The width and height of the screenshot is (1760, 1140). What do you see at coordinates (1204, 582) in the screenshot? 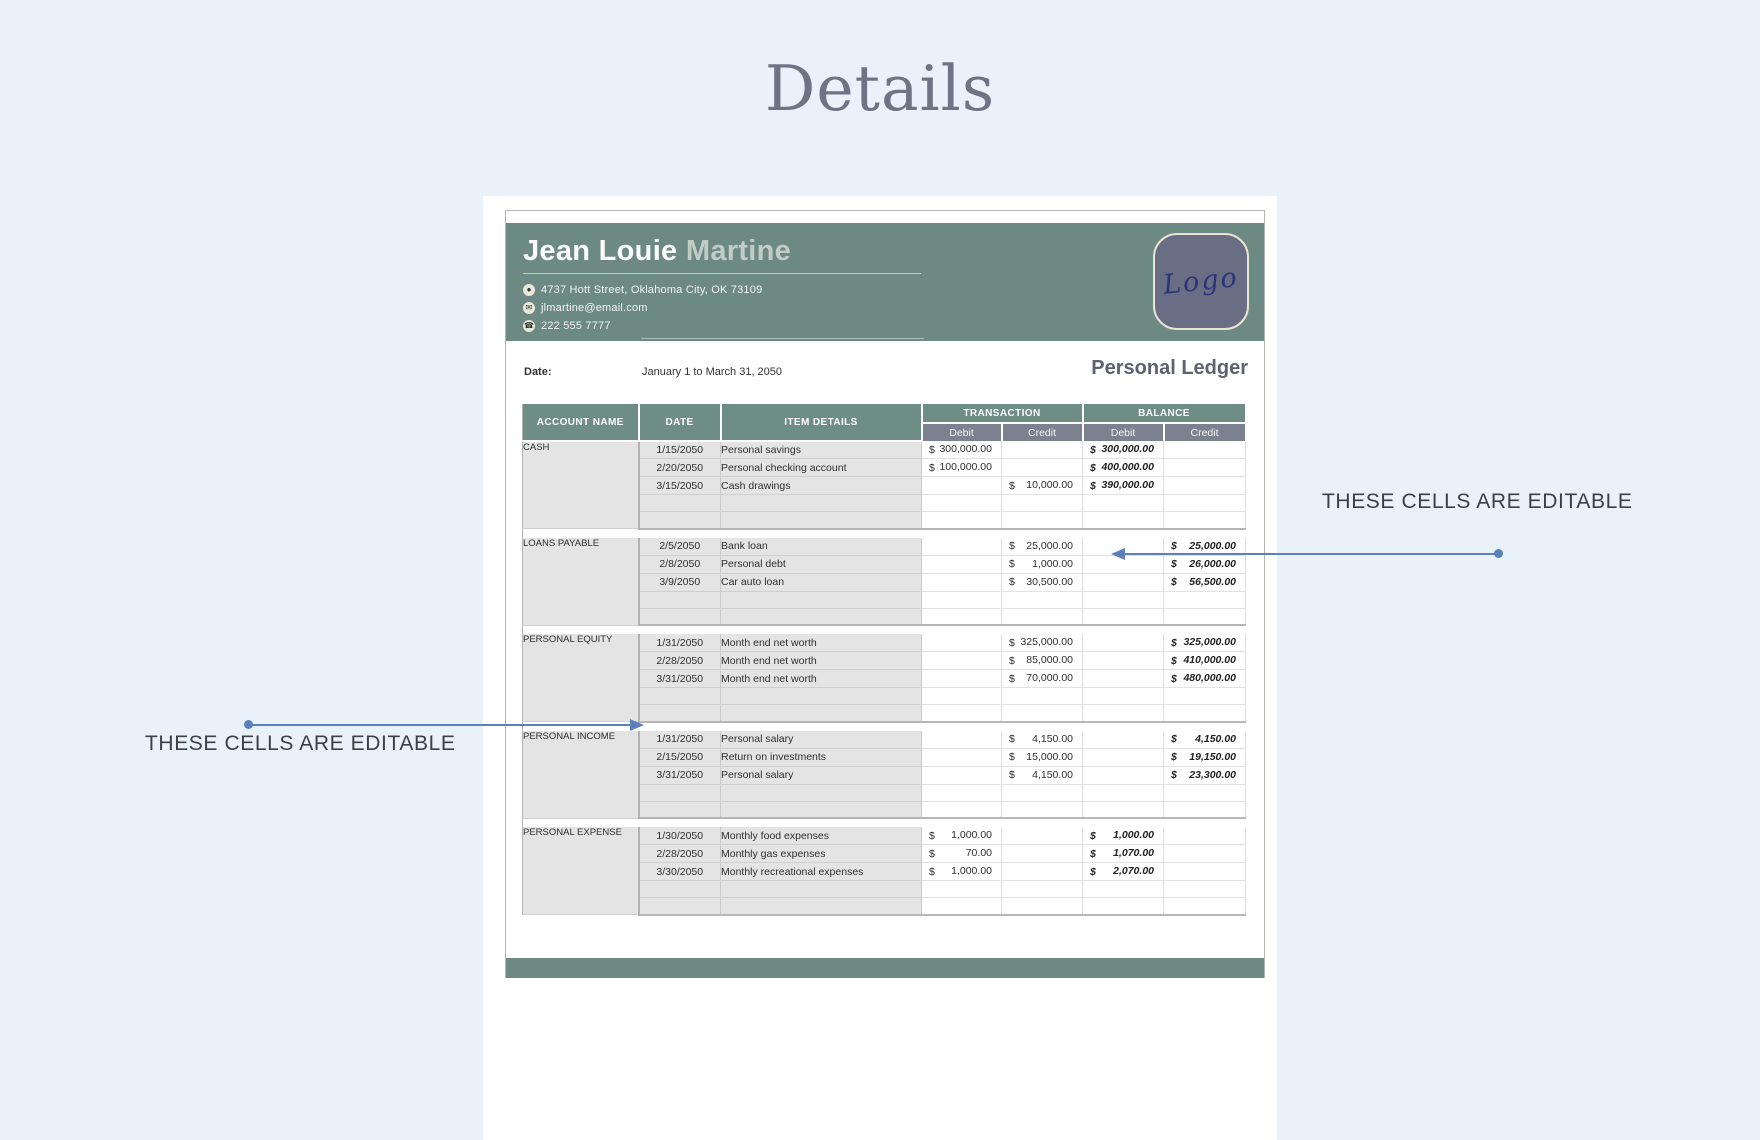
I see `balance-credit-cell: $56,500.00` at bounding box center [1204, 582].